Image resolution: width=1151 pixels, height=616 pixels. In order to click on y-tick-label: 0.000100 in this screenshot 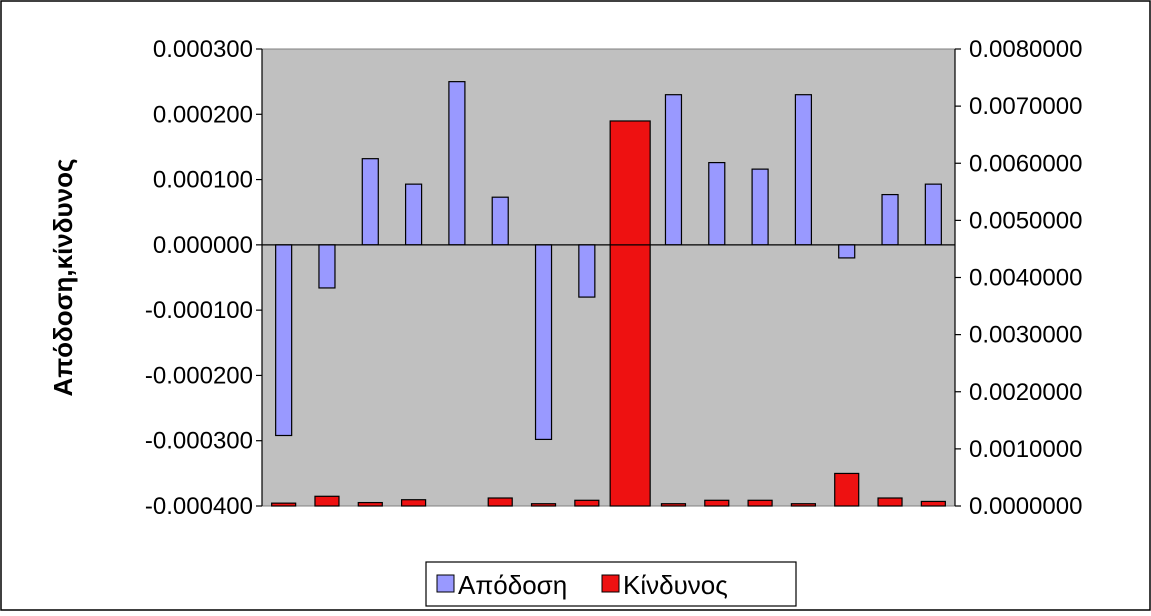, I will do `click(203, 180)`.